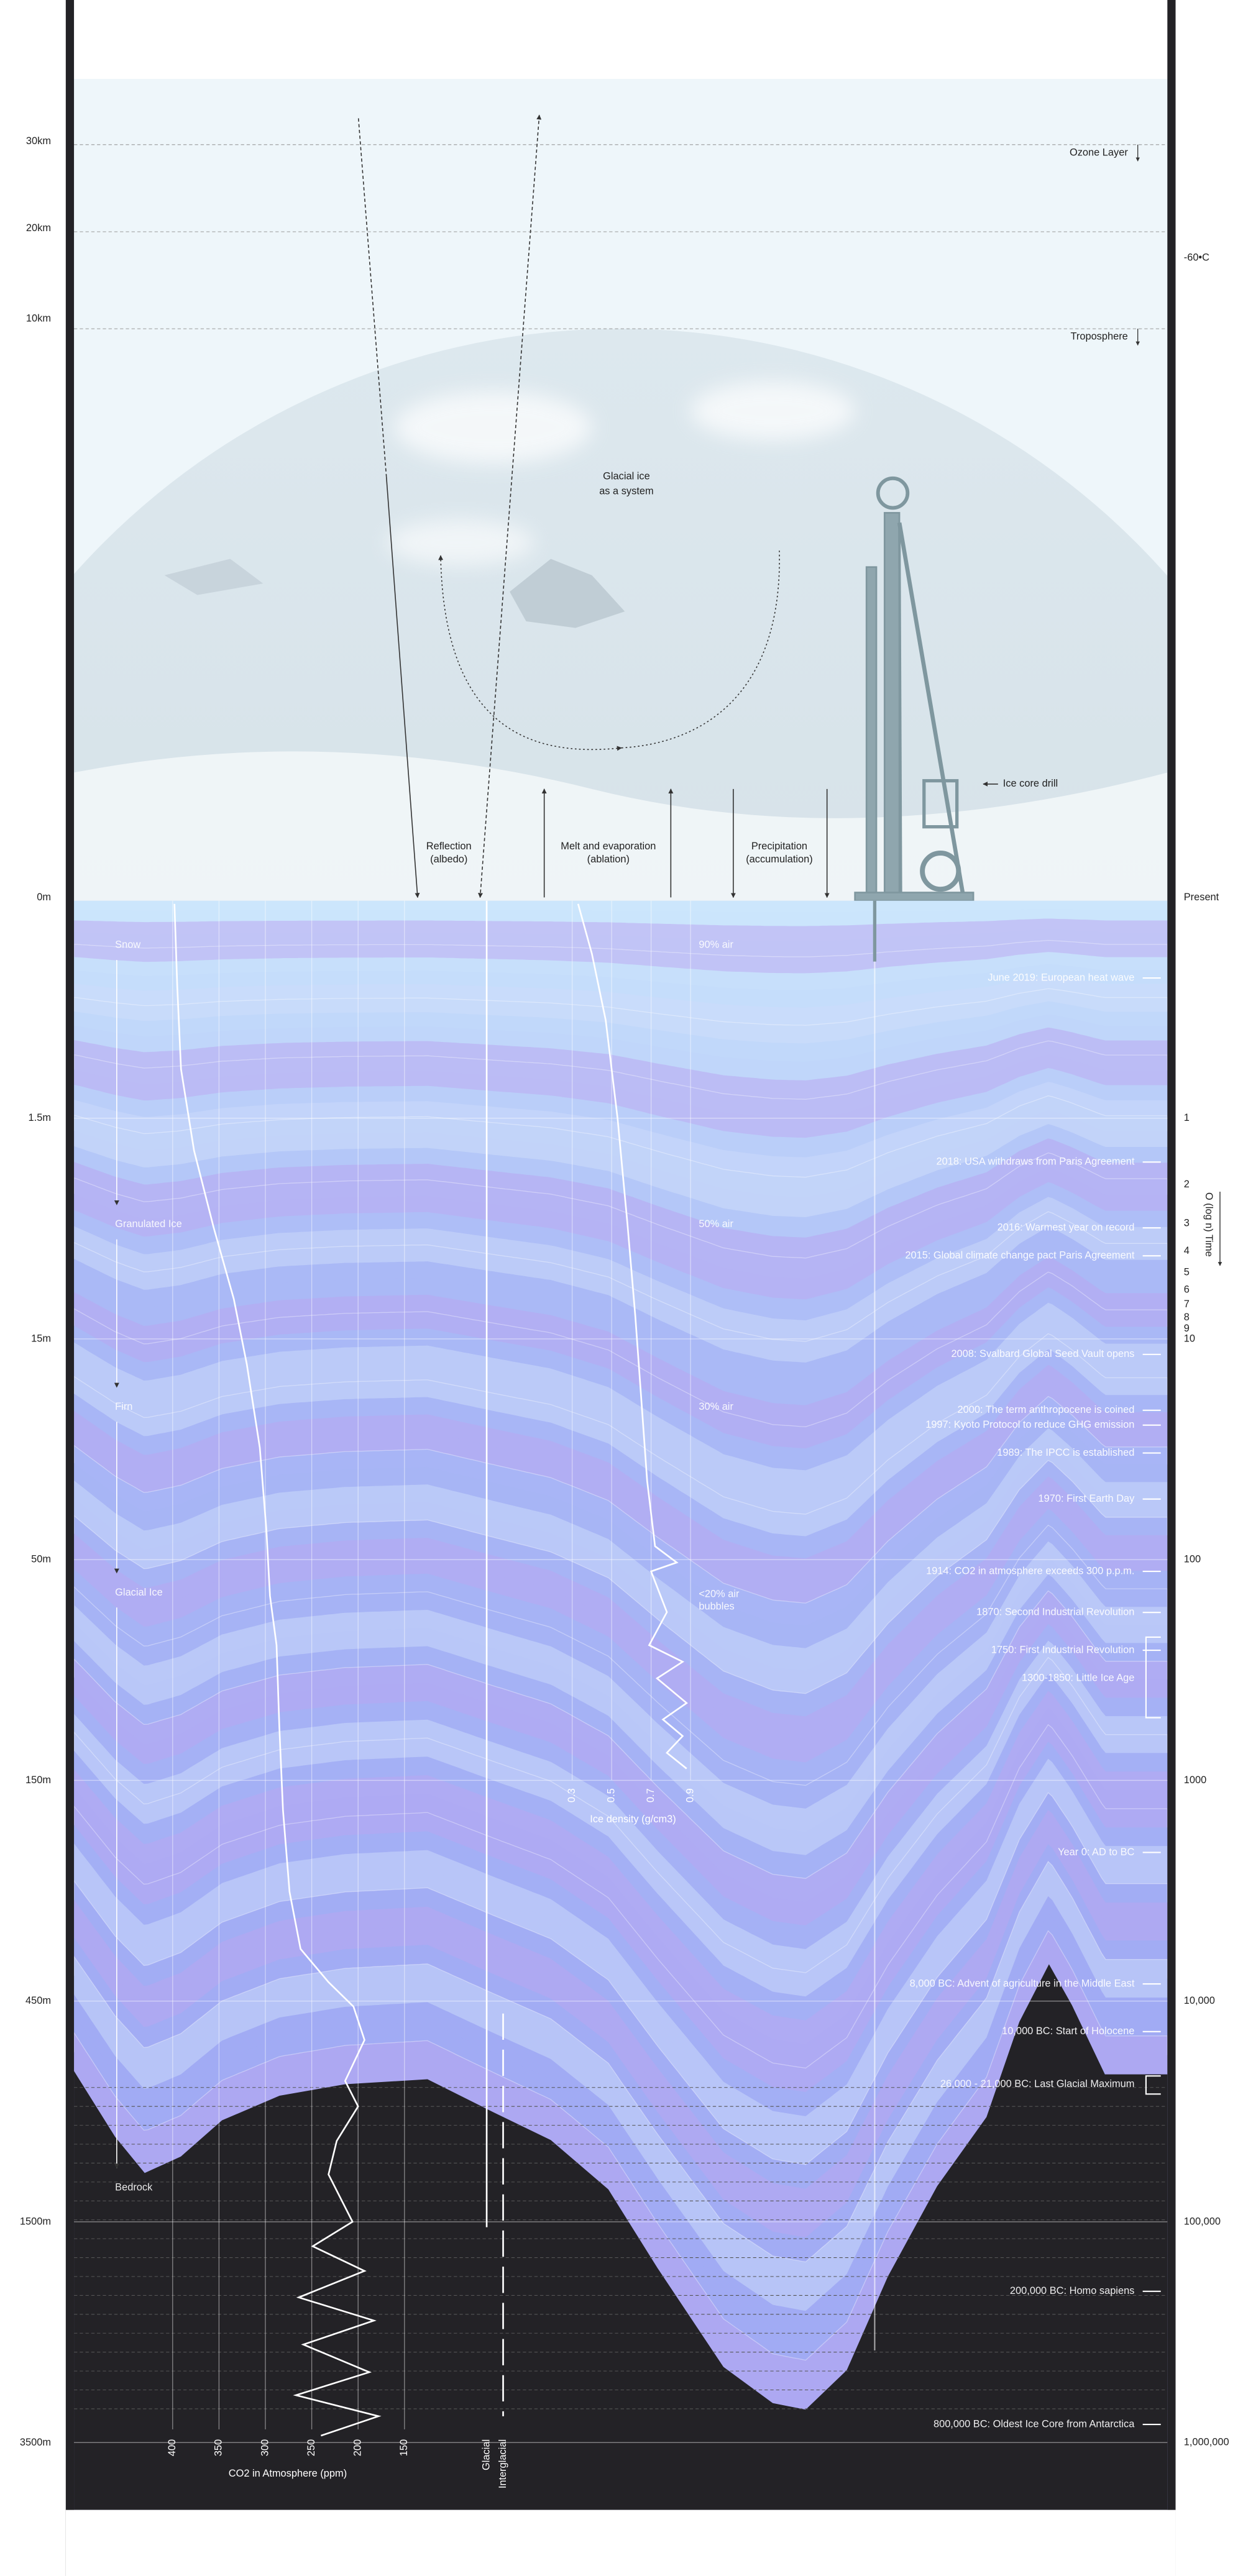 The image size is (1243, 2576). I want to click on ice-stage-label: Granulated Ice, so click(149, 1224).